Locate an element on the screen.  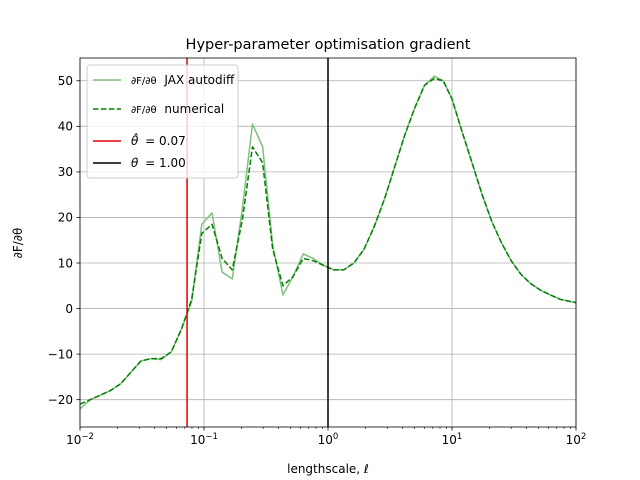
legend-frac-autodiff: ∂F/∂θ is located at coordinates (144, 81).